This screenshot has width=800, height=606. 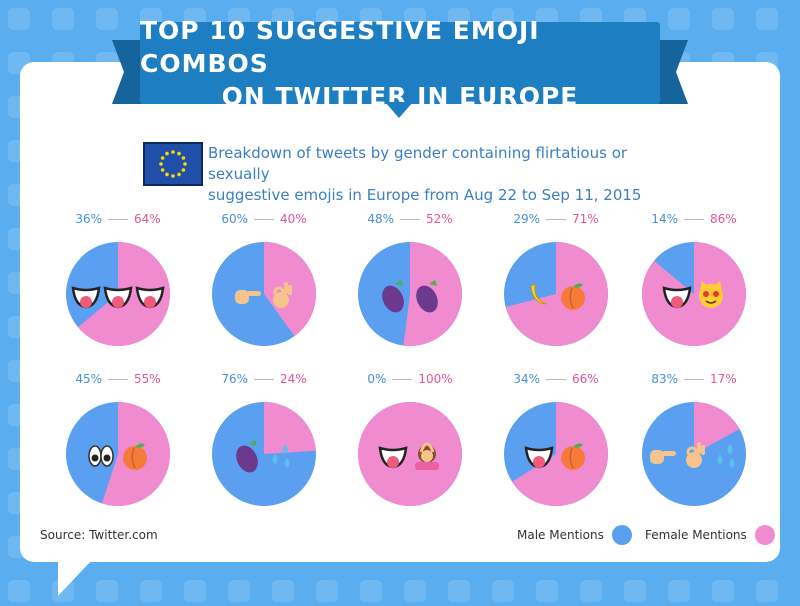 I want to click on heart-eyes-cat-icon, so click(x=711, y=294).